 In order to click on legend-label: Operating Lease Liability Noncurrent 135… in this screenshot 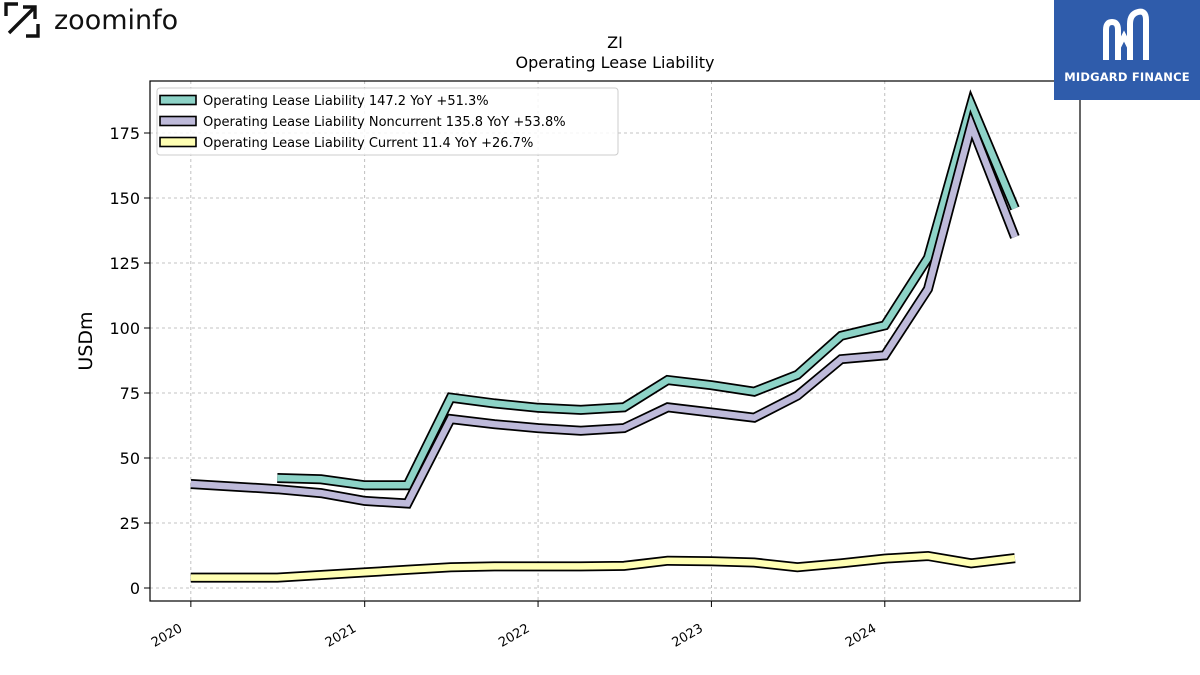, I will do `click(384, 122)`.